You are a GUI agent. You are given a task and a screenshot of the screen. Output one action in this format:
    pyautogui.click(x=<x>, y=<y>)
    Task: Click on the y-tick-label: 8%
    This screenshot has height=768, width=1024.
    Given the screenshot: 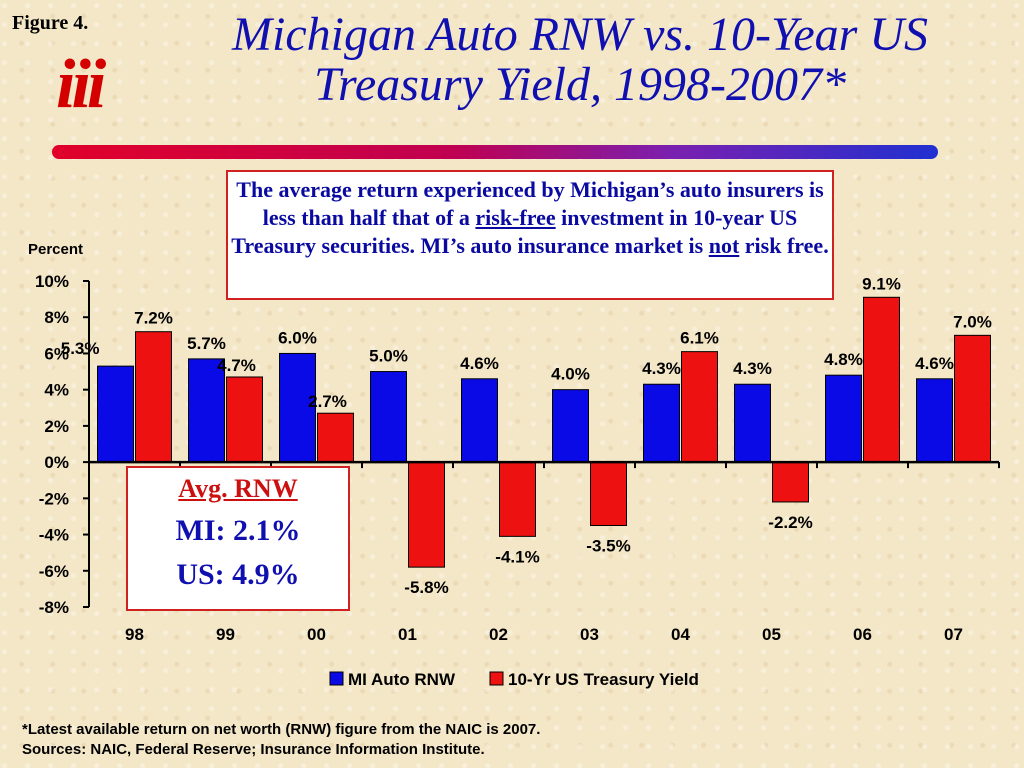 What is the action you would take?
    pyautogui.click(x=56, y=317)
    